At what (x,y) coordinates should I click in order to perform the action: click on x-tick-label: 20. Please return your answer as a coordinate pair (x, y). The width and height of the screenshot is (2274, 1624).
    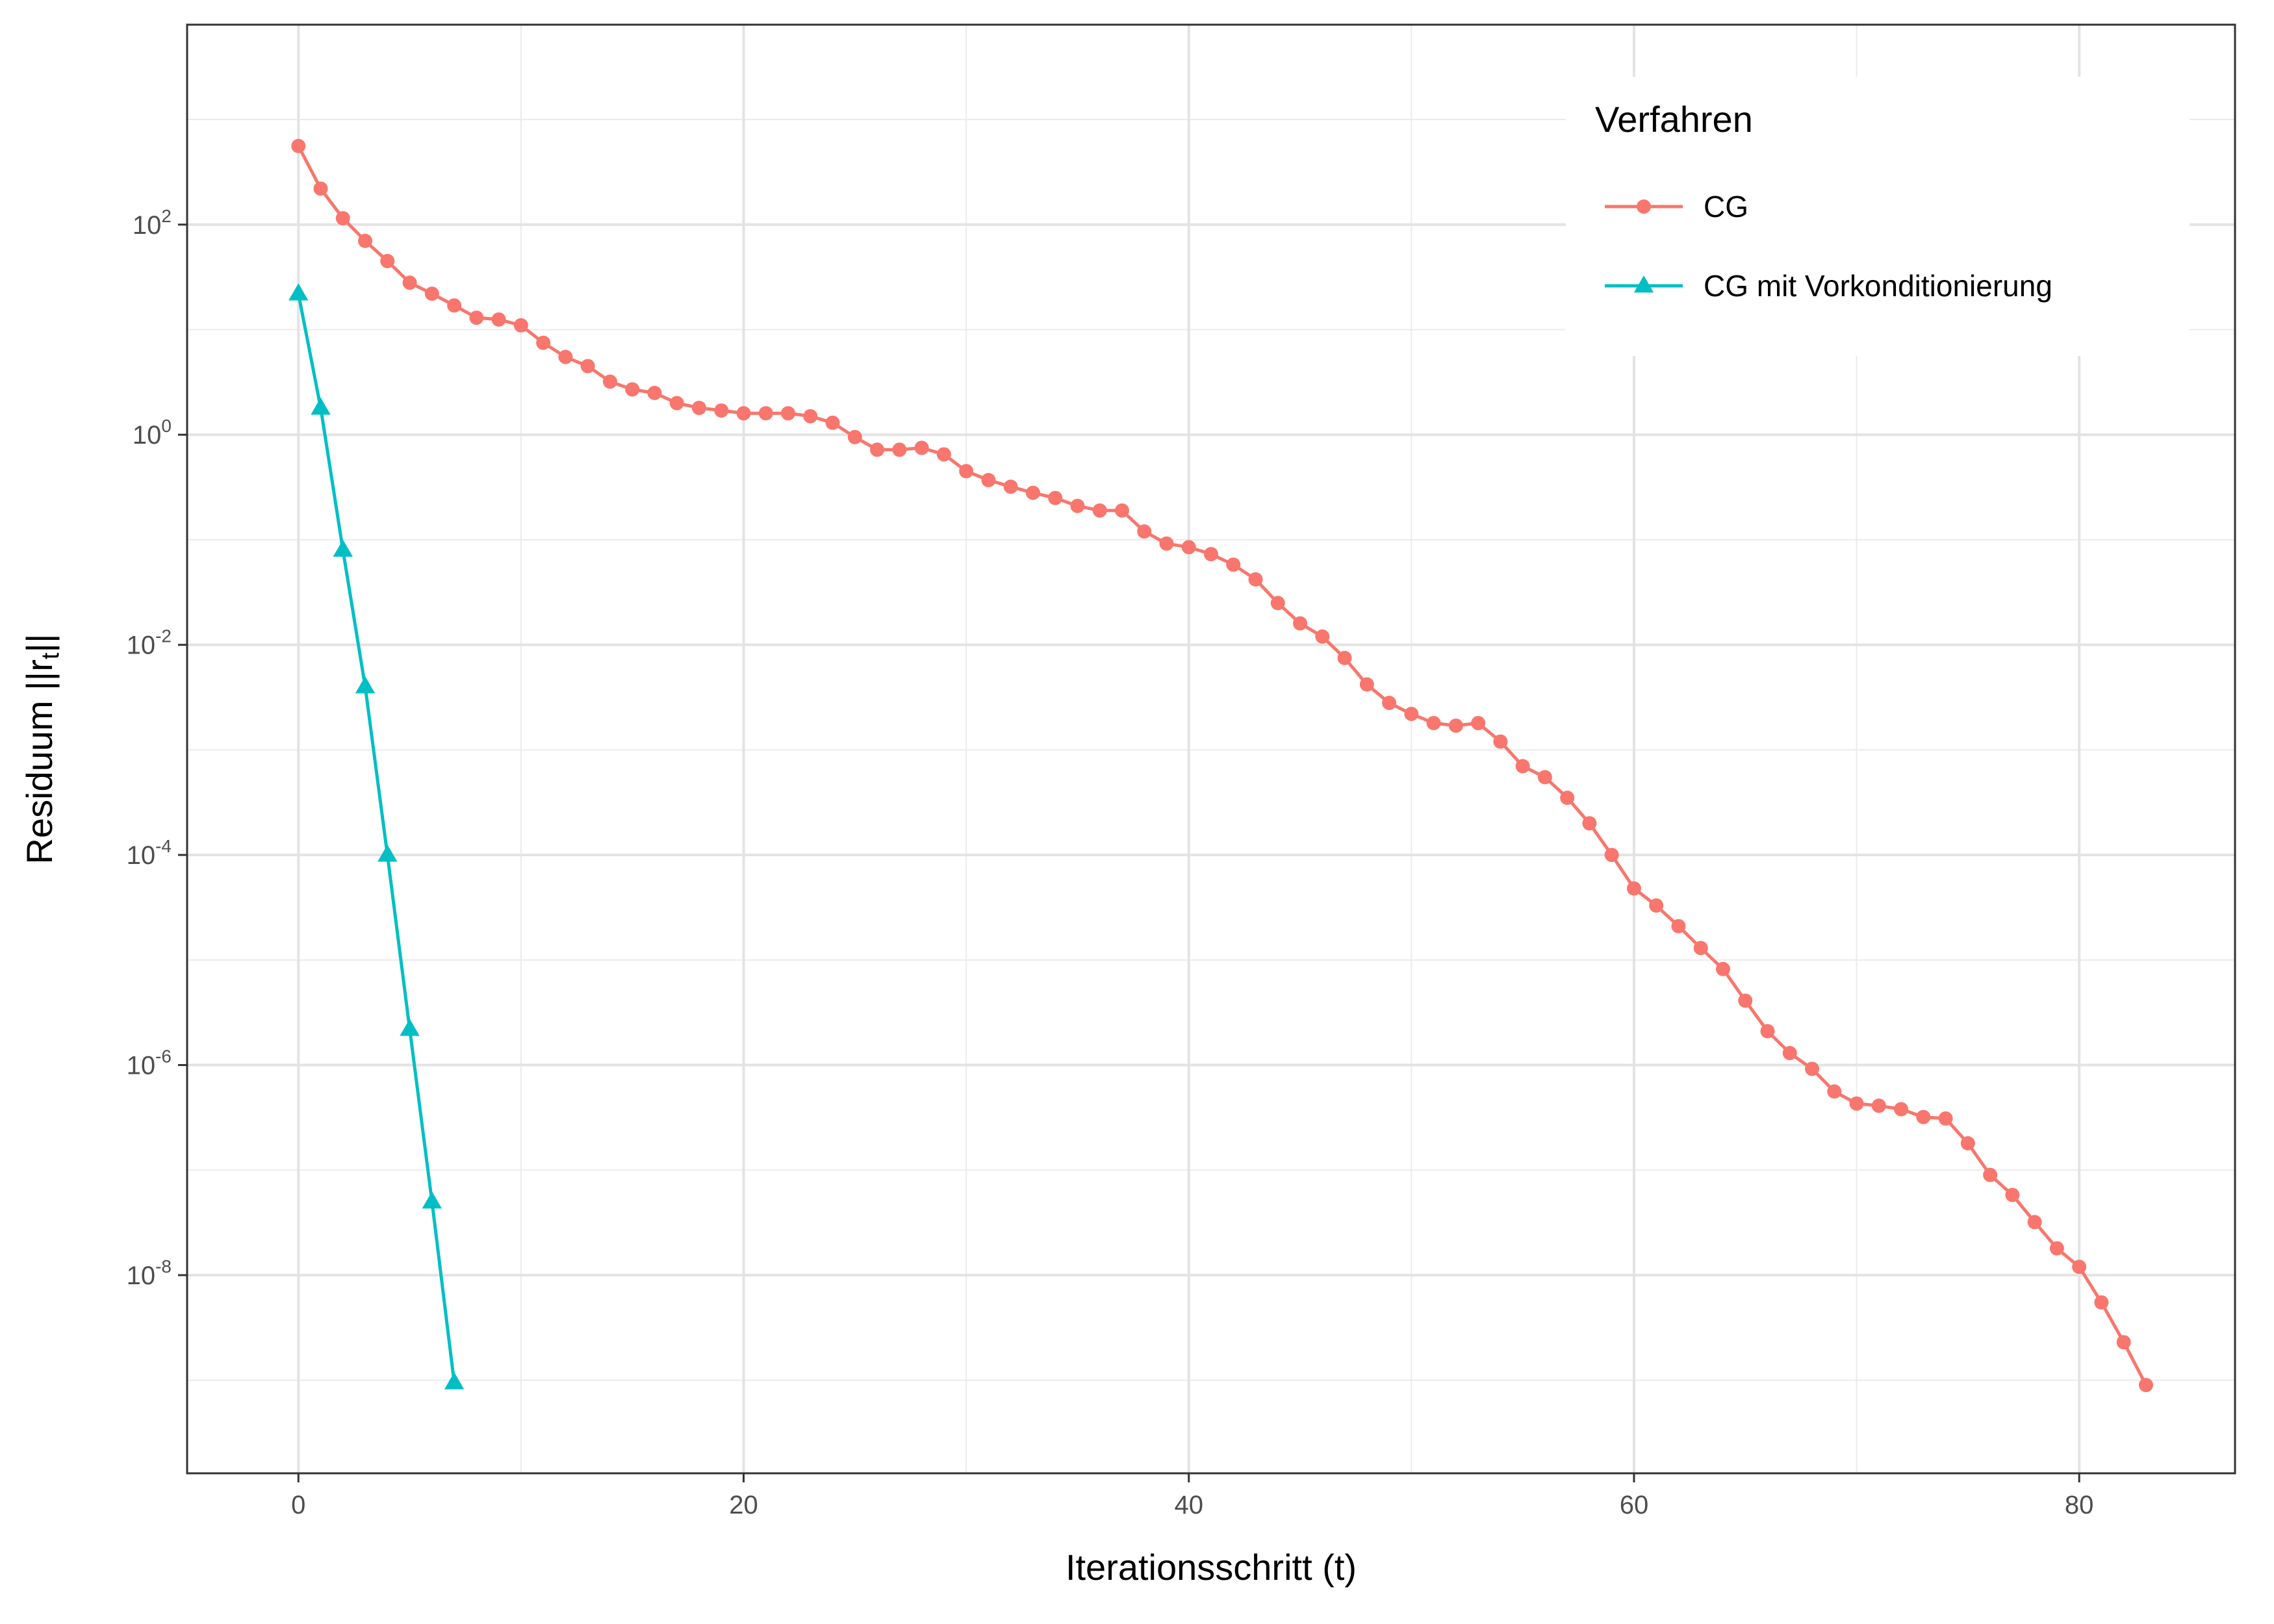
    Looking at the image, I should click on (743, 1505).